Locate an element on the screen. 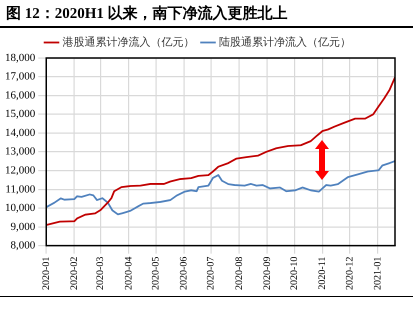 The image size is (413, 321). y-tick-label: 8,000 is located at coordinates (23, 246).